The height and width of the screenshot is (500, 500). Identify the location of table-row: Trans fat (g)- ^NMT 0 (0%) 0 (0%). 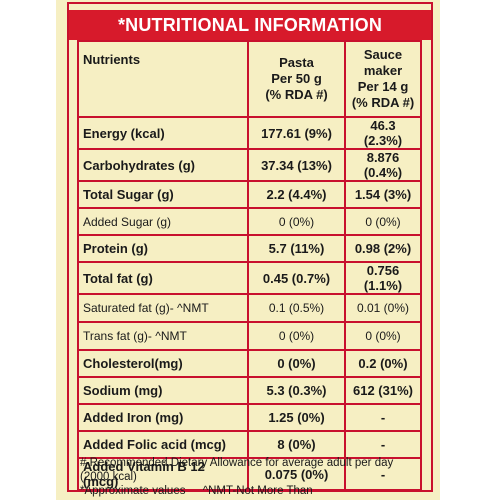
(249, 336).